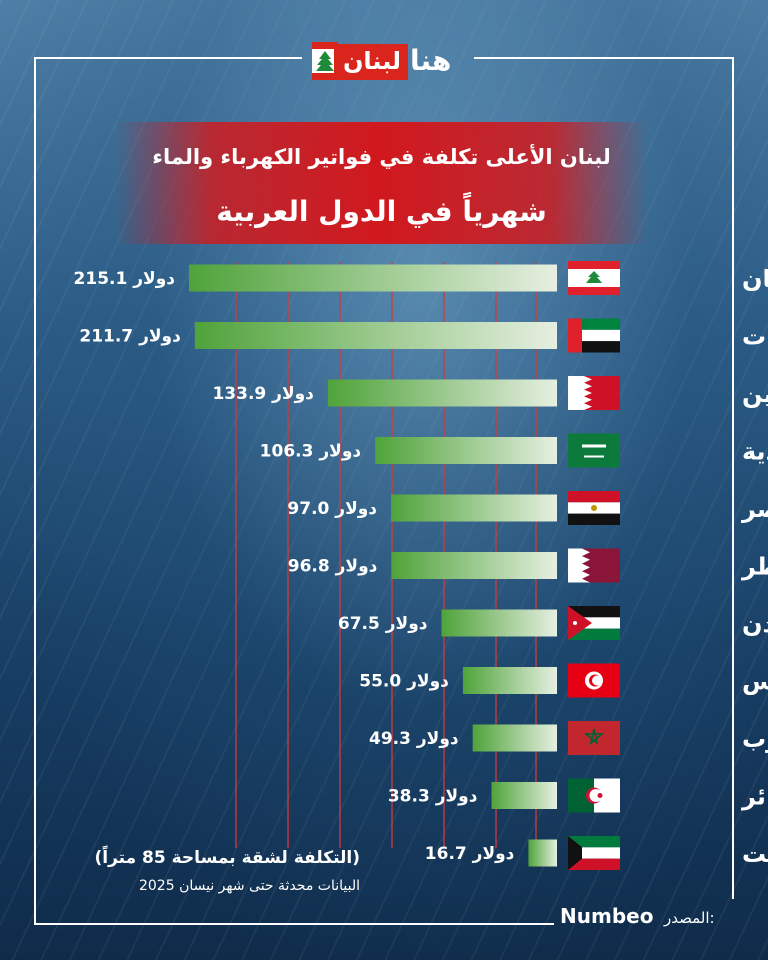 The image size is (768, 960). Describe the element at coordinates (594, 450) in the screenshot. I see `saudi-flag-icon` at that location.